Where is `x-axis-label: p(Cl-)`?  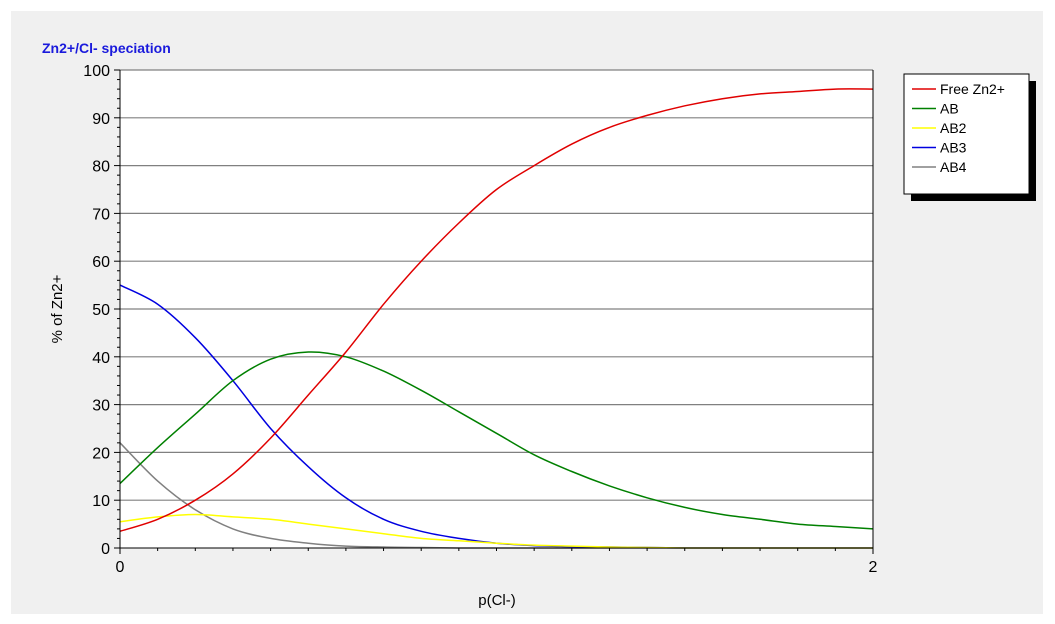
x-axis-label: p(Cl-) is located at coordinates (497, 600).